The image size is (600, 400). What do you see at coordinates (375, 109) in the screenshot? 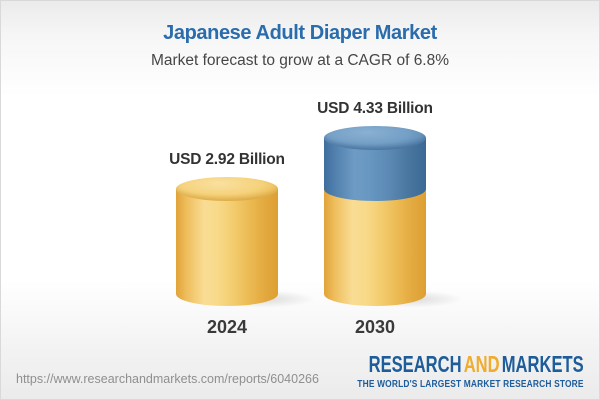
I see `value-label-2030: USD 4.33 Billion` at bounding box center [375, 109].